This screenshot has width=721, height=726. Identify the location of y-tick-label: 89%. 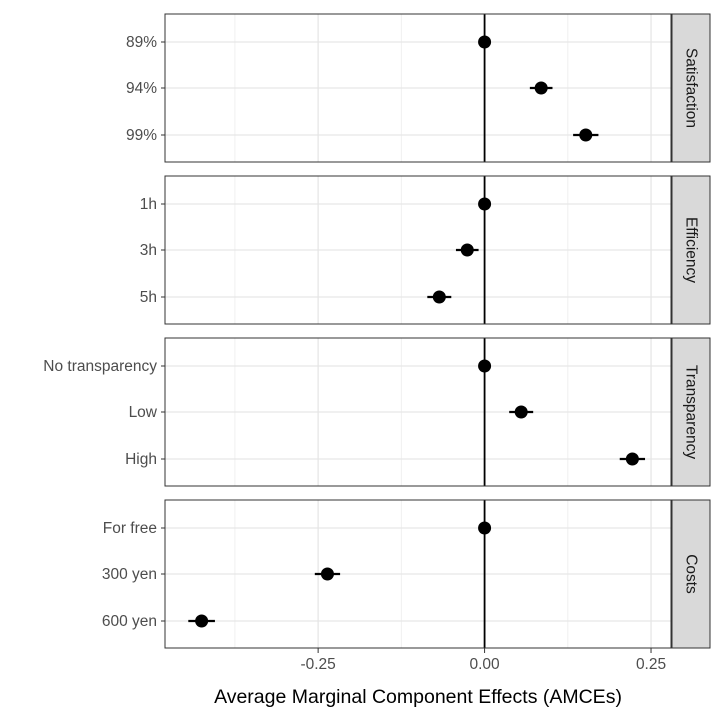
(141, 42).